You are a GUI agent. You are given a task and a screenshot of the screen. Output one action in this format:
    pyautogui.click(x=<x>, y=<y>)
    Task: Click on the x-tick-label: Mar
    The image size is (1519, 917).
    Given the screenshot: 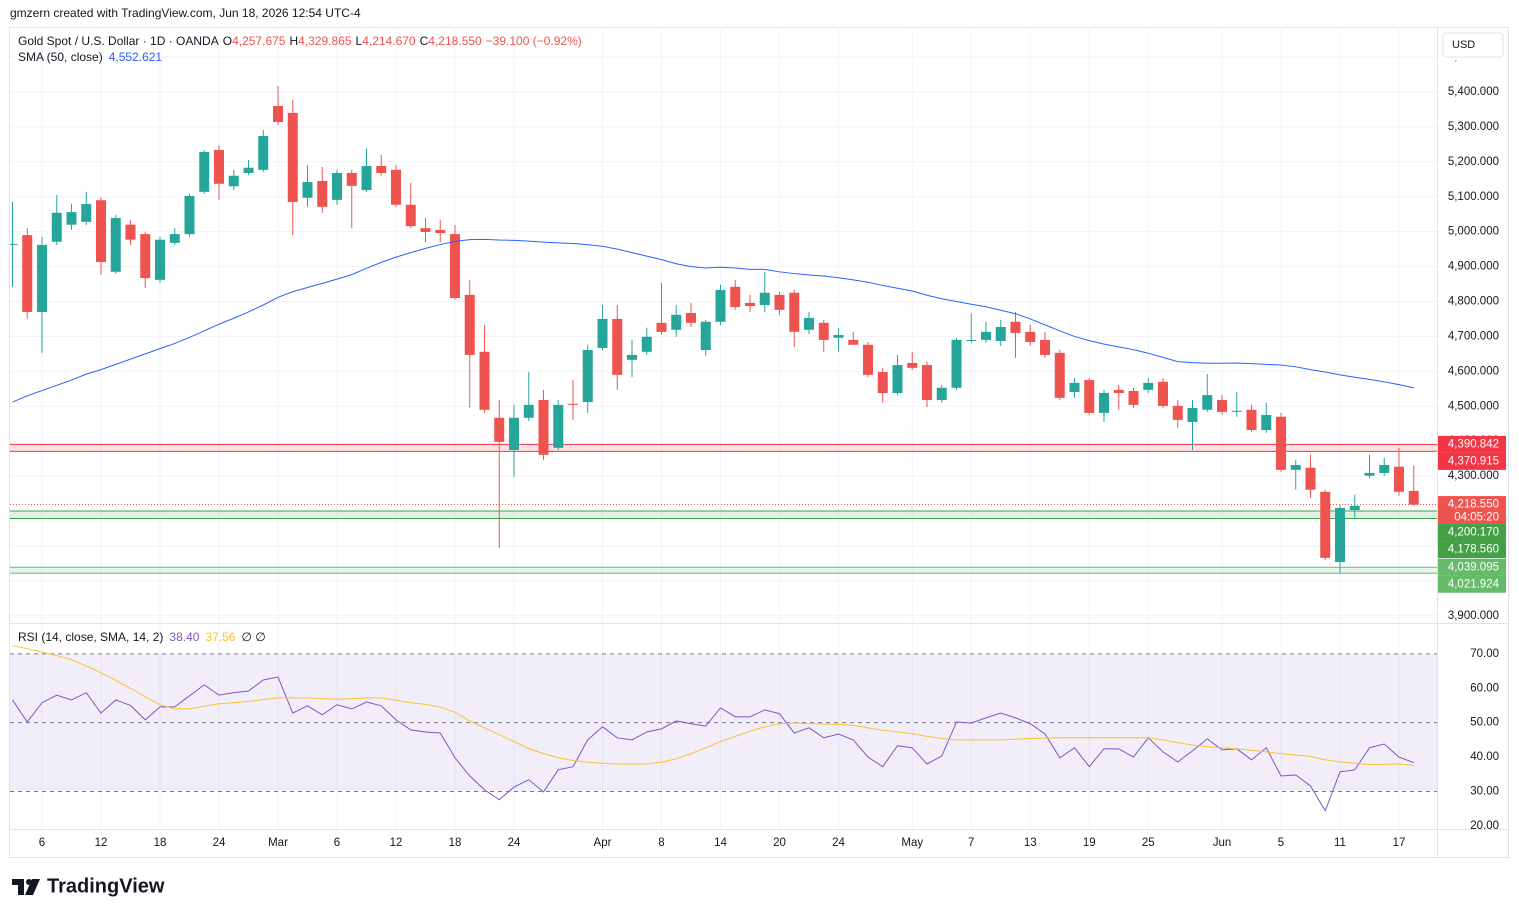 What is the action you would take?
    pyautogui.click(x=278, y=843)
    